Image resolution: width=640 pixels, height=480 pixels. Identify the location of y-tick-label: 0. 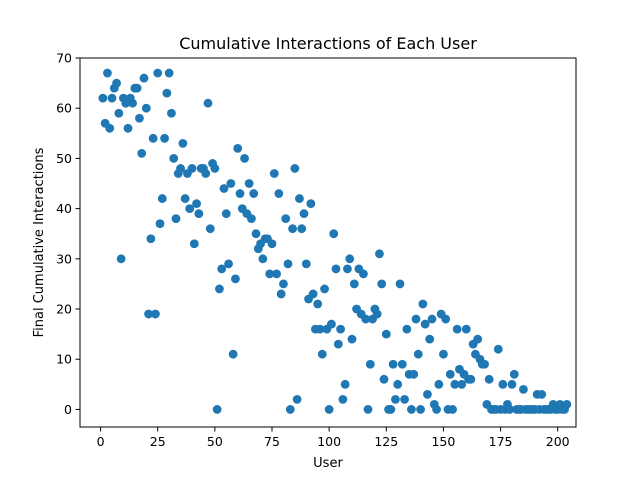
(68, 409).